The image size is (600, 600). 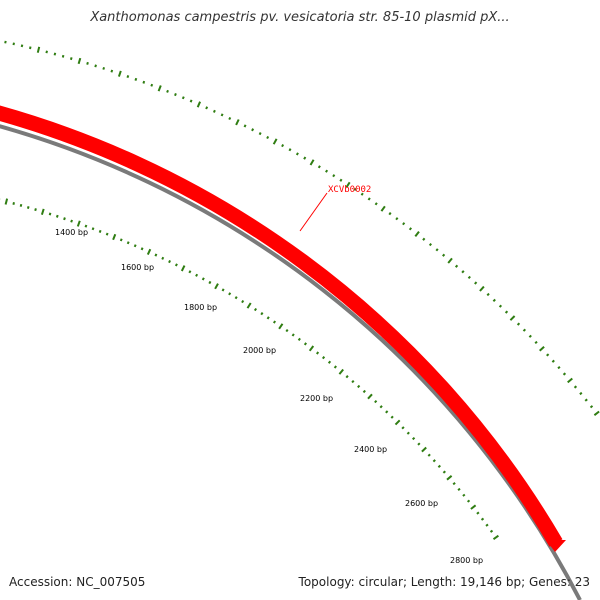 I want to click on scale-label: 2000 bp, so click(x=259, y=350).